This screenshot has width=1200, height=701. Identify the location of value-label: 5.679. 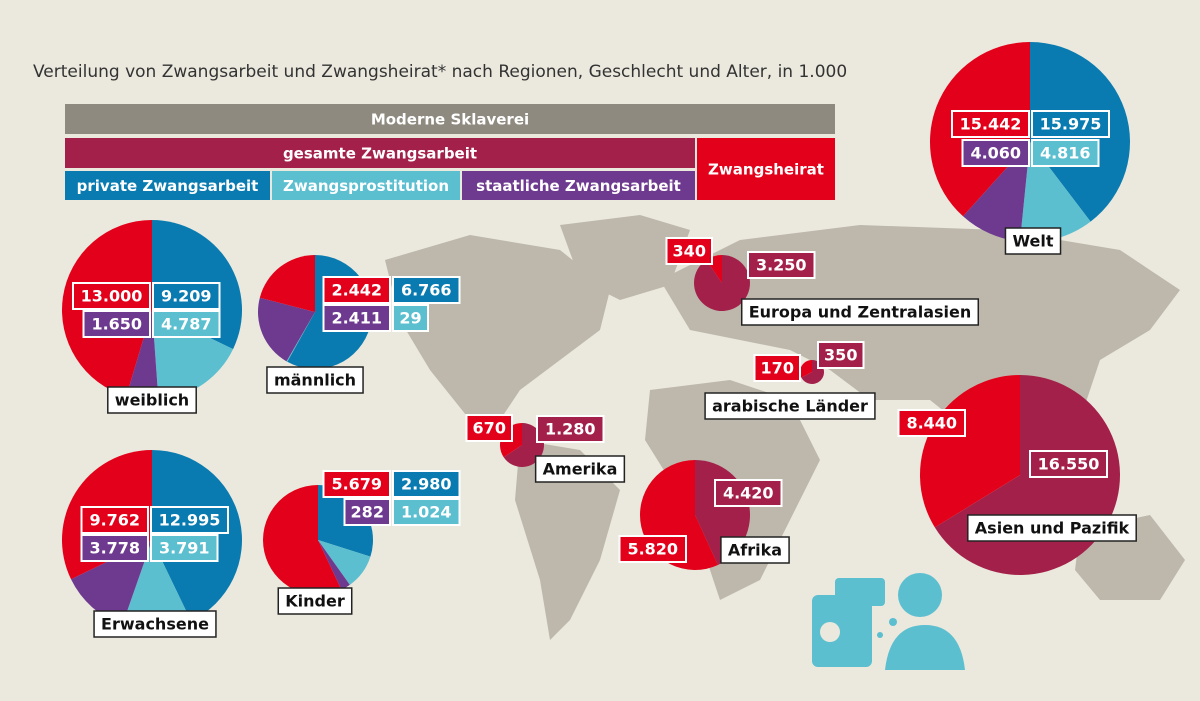
(356, 484).